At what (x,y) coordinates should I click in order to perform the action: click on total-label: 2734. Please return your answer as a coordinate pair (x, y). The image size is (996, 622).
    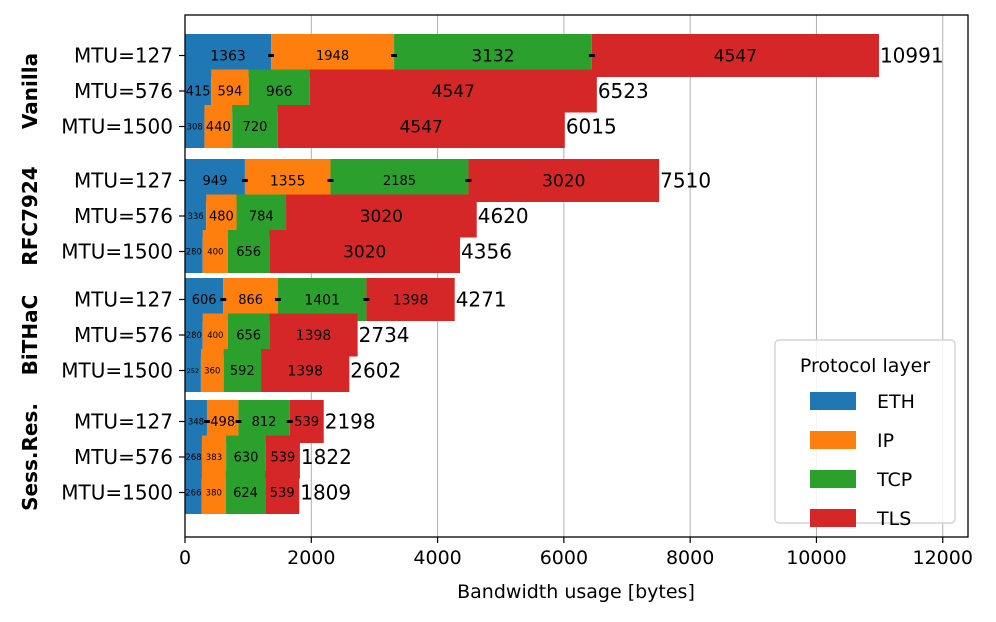
    Looking at the image, I should click on (384, 335).